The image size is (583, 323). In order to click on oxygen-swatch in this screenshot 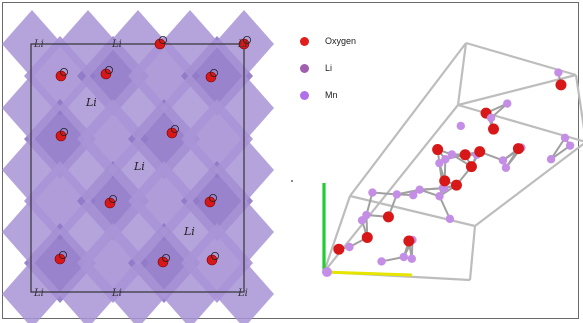, I will do `click(304, 41)`.